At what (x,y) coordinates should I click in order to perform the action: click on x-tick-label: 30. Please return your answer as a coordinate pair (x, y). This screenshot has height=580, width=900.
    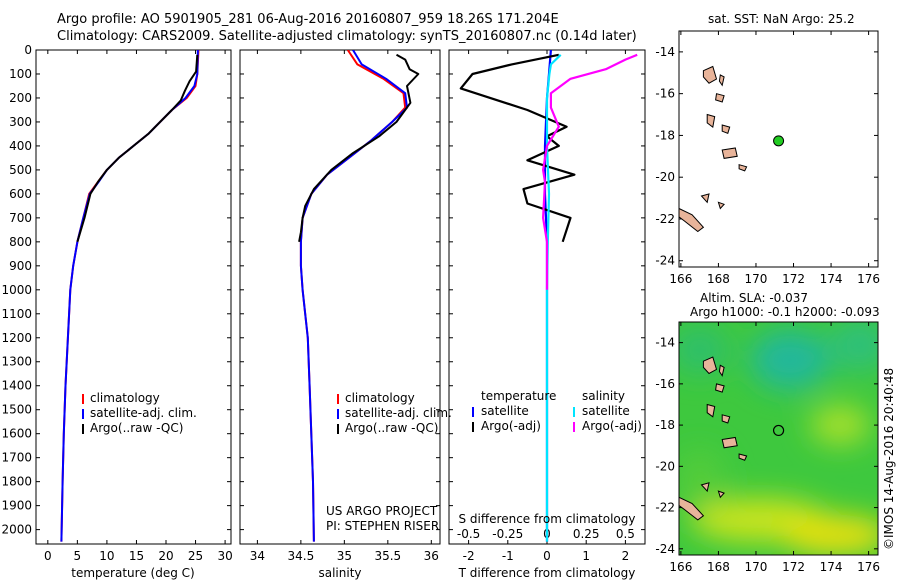
    Looking at the image, I should click on (224, 556).